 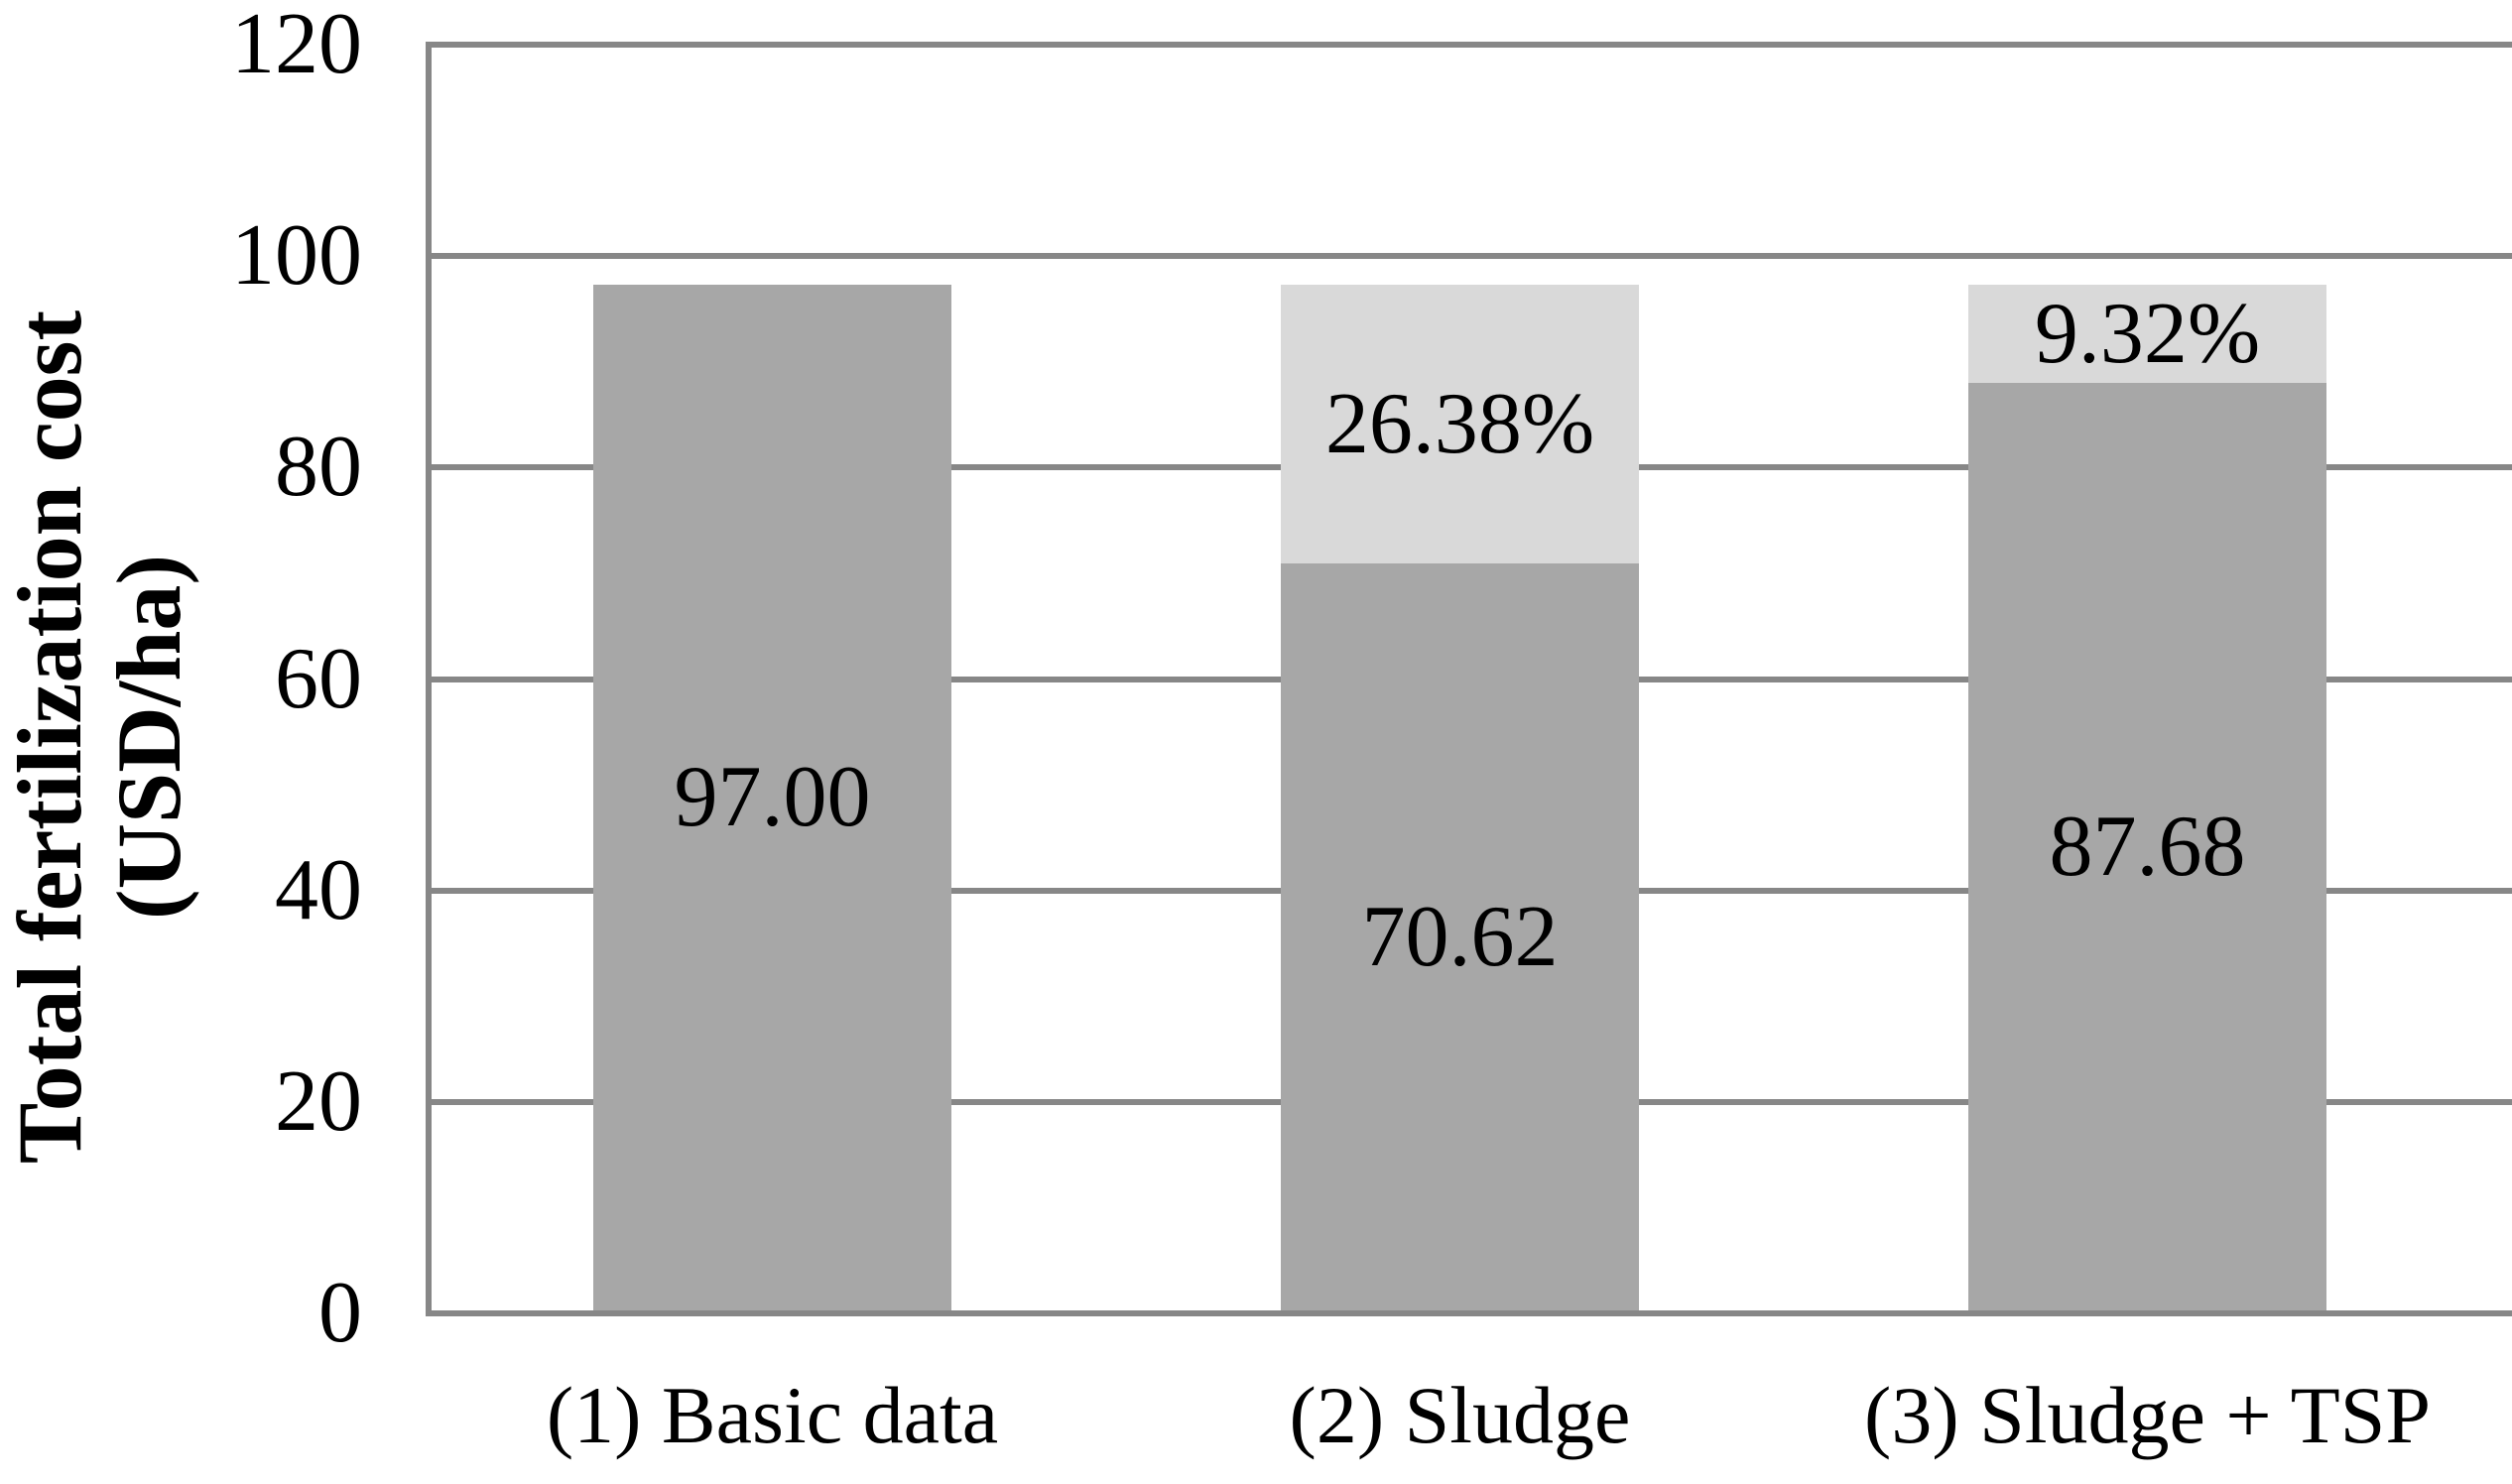 I want to click on bar-2-value-label: 26.38%, so click(x=1459, y=423).